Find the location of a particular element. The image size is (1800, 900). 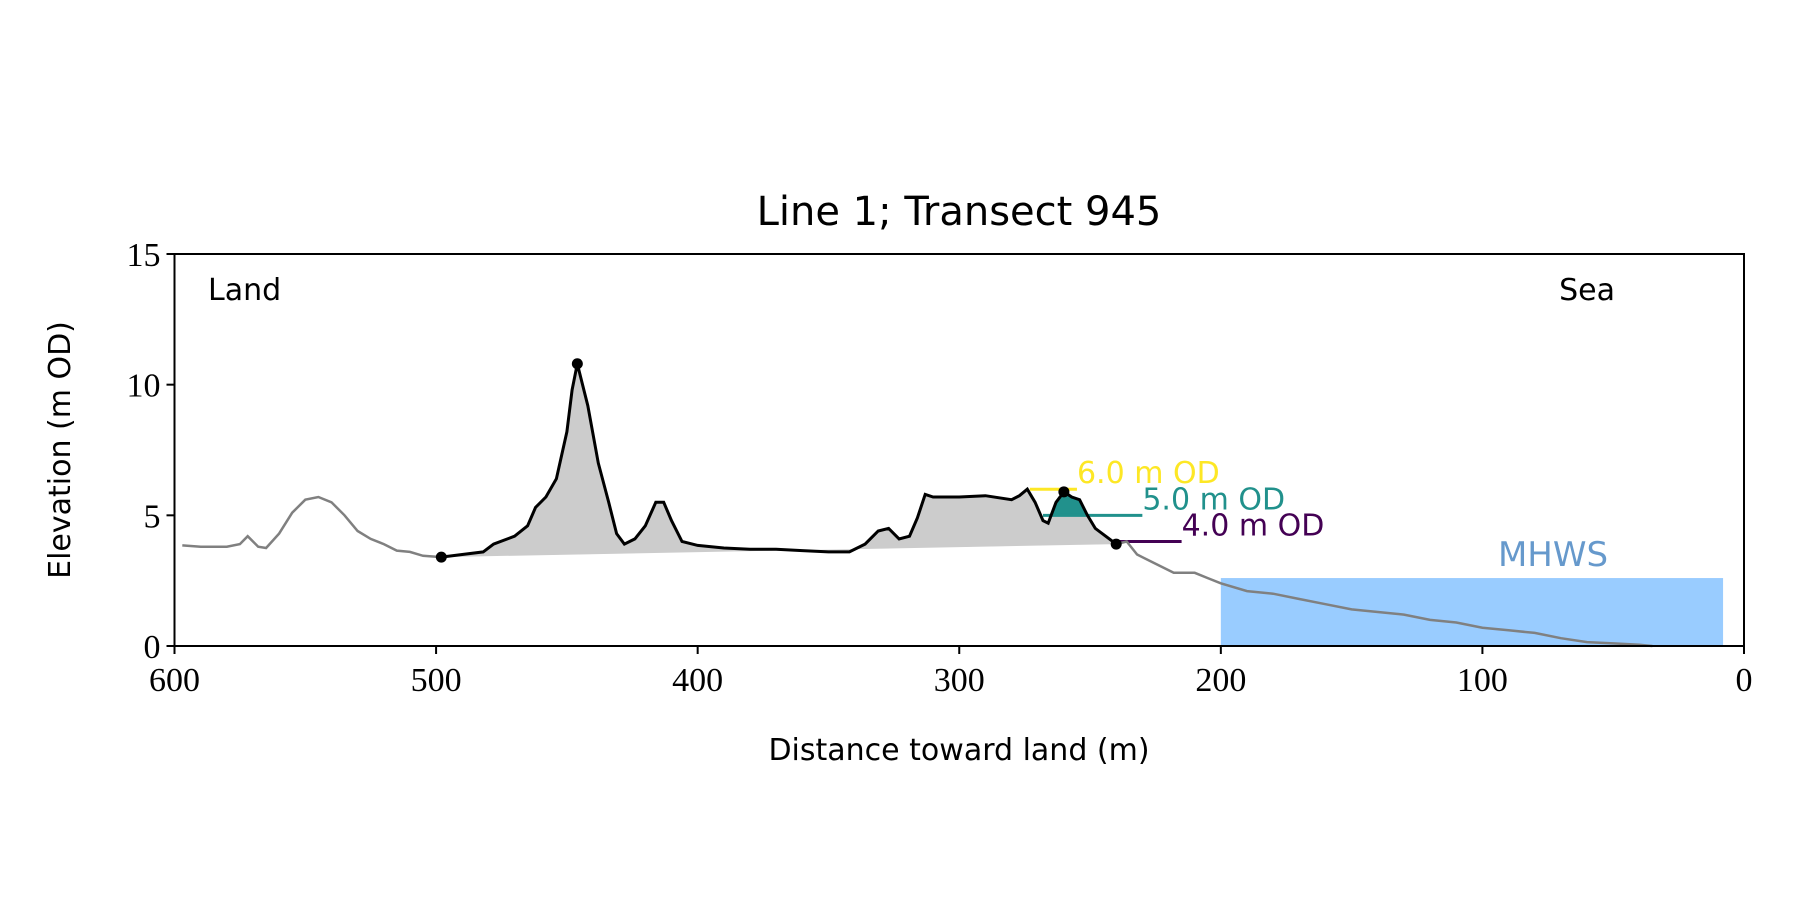

mhws-area is located at coordinates (1472, 612).